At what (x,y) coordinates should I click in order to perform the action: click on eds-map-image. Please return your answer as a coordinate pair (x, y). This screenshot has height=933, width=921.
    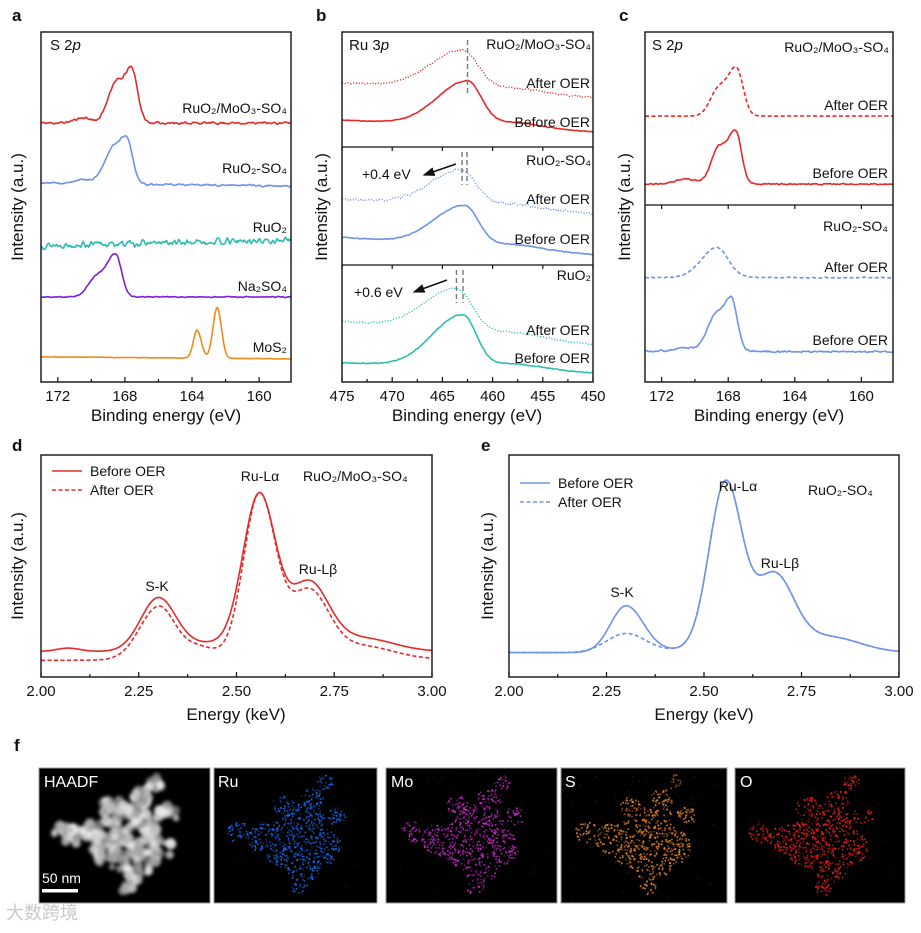
    Looking at the image, I should click on (820, 835).